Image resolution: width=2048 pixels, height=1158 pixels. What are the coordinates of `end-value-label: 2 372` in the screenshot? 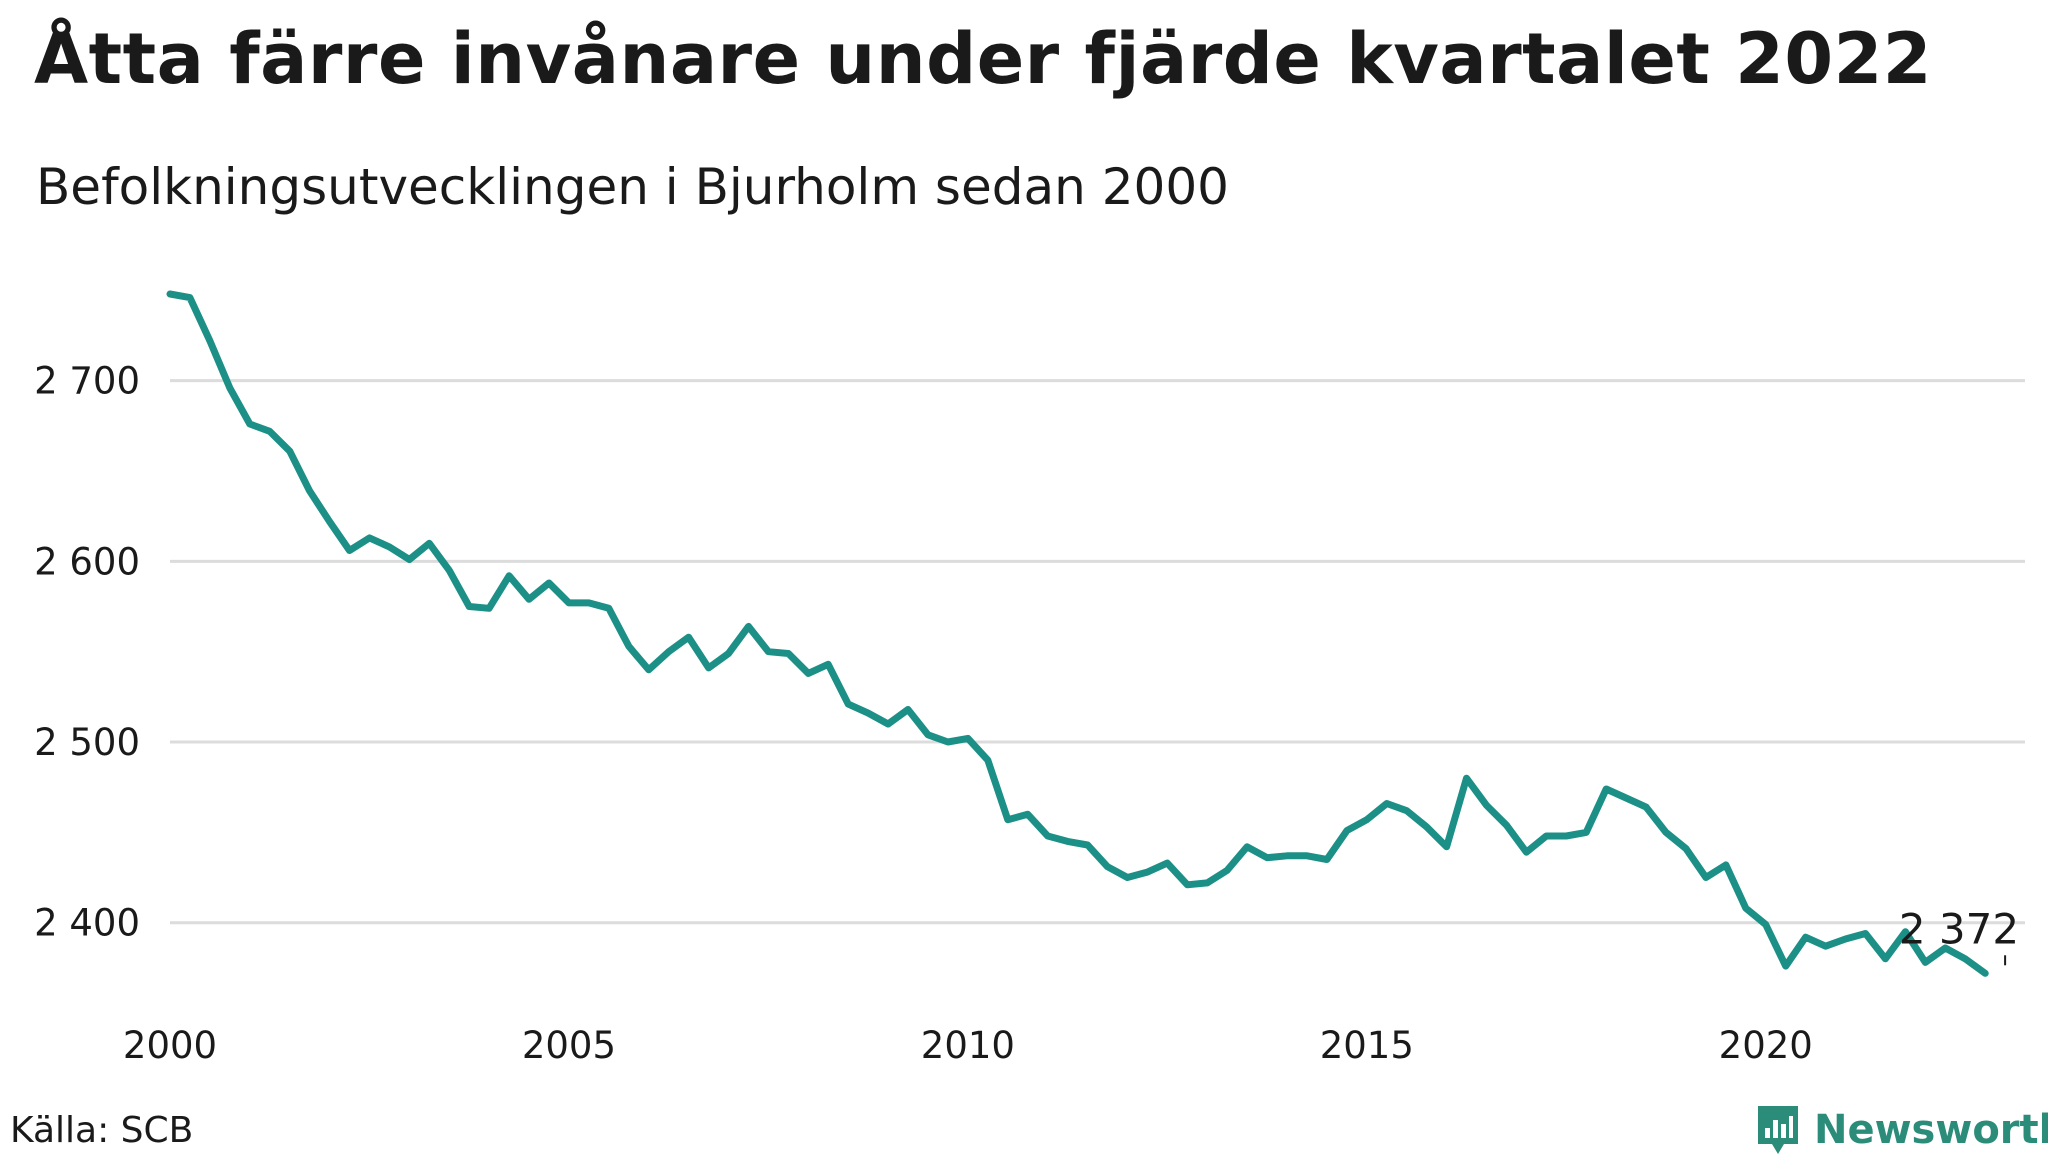 It's located at (1959, 928).